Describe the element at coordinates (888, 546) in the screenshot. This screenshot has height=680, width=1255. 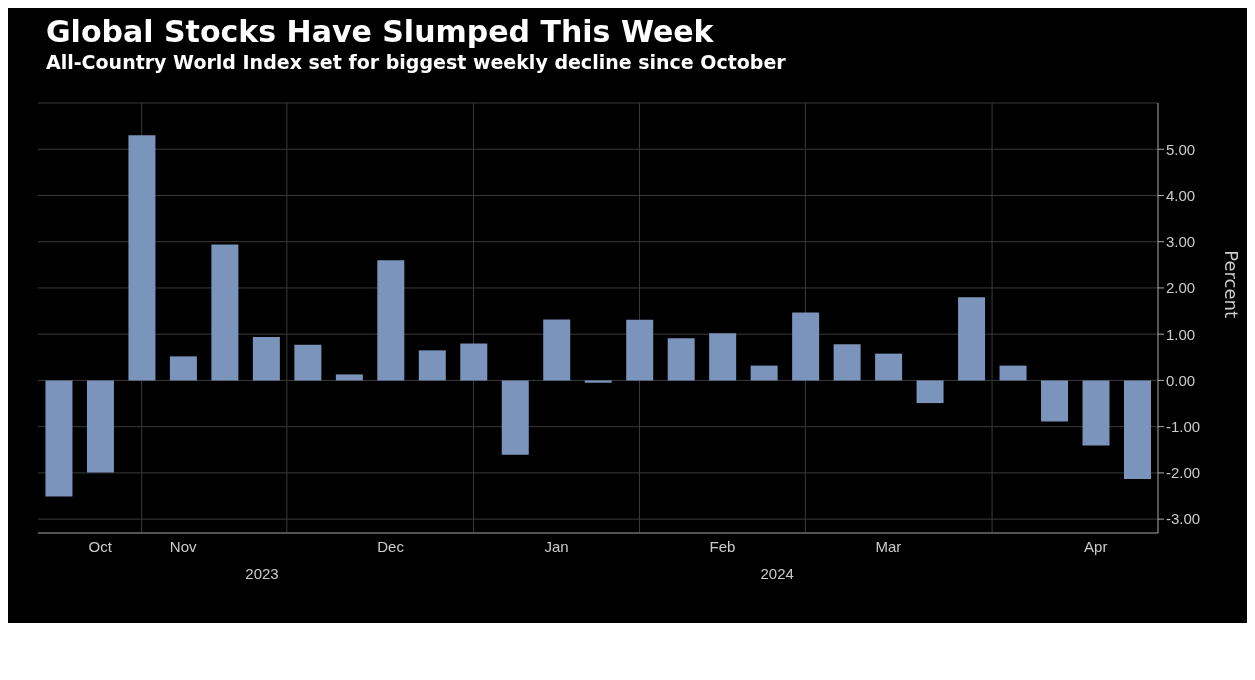
I see `x-tick-label: Mar` at that location.